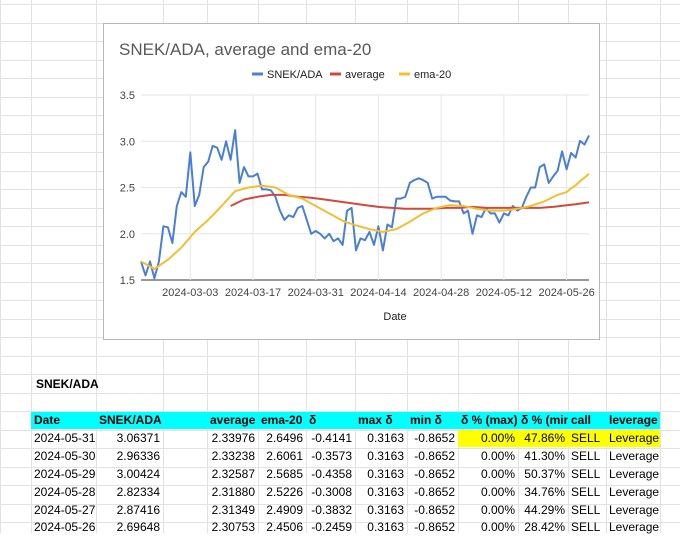 This screenshot has width=680, height=536. What do you see at coordinates (138, 438) in the screenshot?
I see `table-cell: 3.06371` at bounding box center [138, 438].